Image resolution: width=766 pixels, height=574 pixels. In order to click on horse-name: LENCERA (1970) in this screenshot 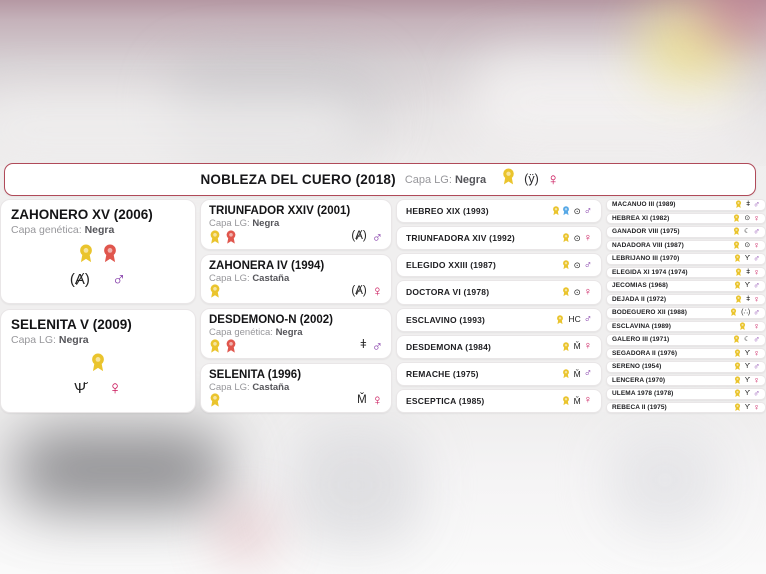, I will do `click(639, 380)`.